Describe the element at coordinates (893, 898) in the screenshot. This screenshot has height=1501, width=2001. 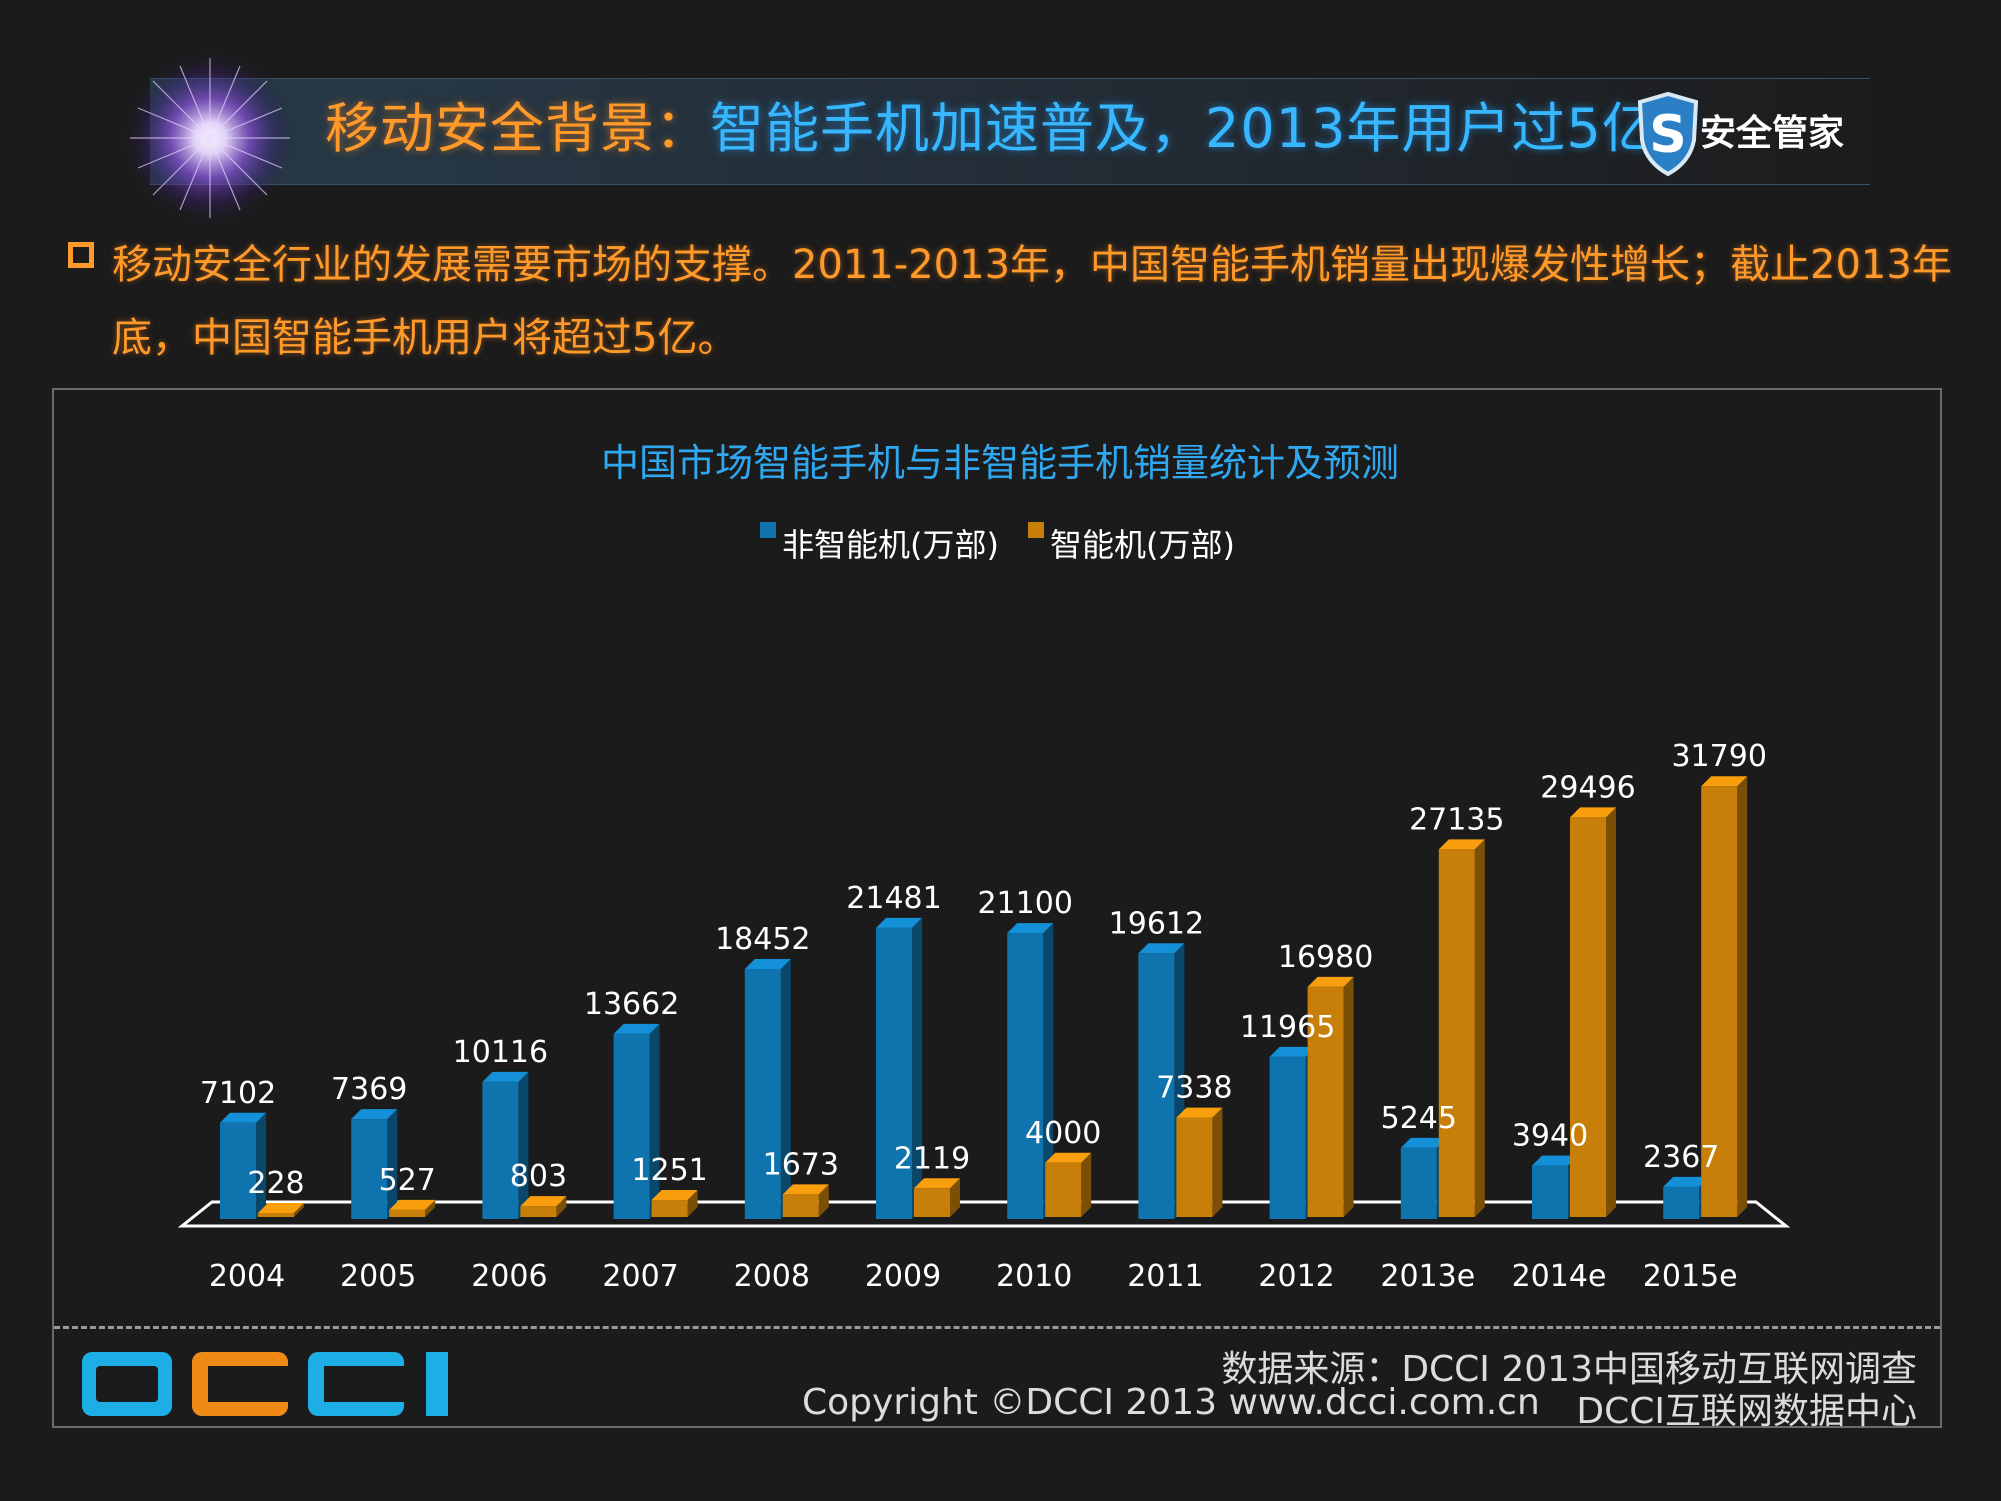
I see `value-label-2009-0: 21481` at that location.